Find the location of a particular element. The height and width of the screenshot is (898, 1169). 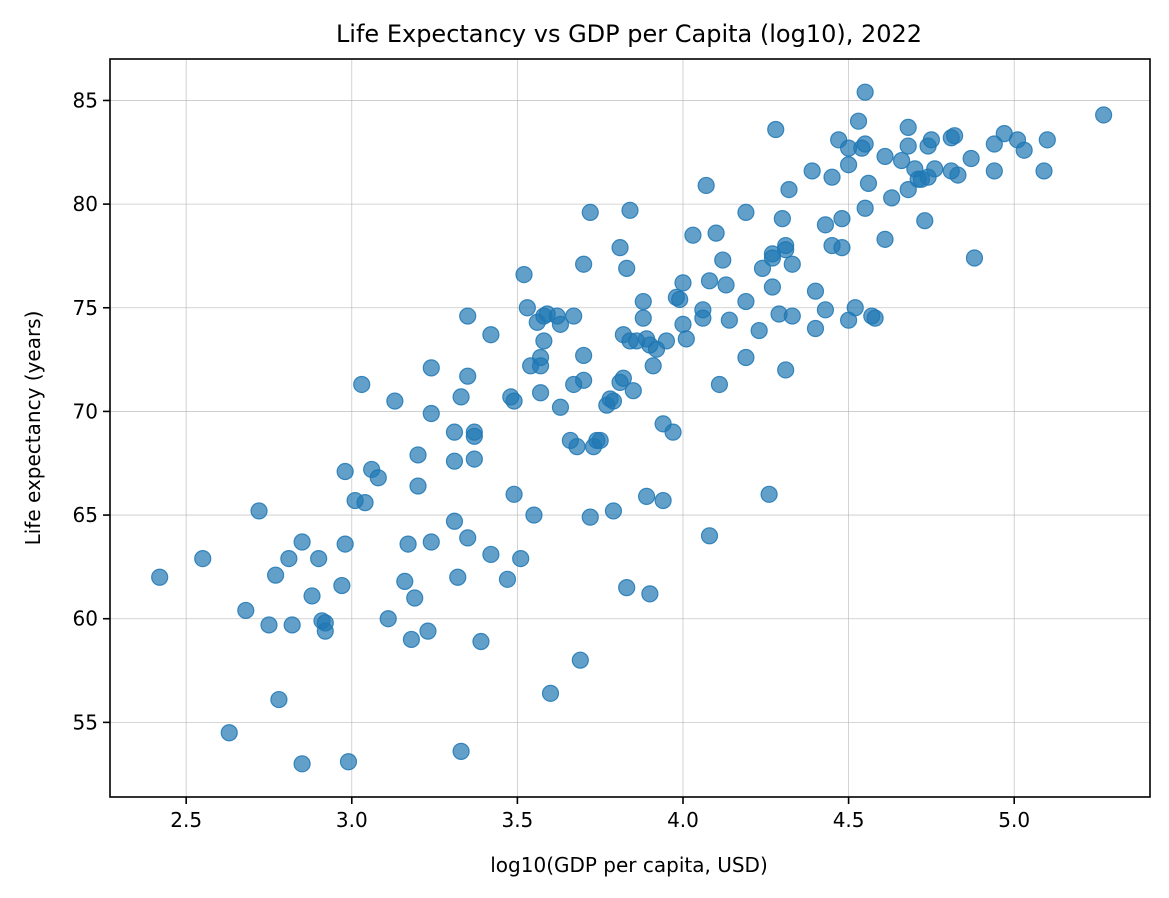

y-tick-label: 65 is located at coordinates (85, 515).